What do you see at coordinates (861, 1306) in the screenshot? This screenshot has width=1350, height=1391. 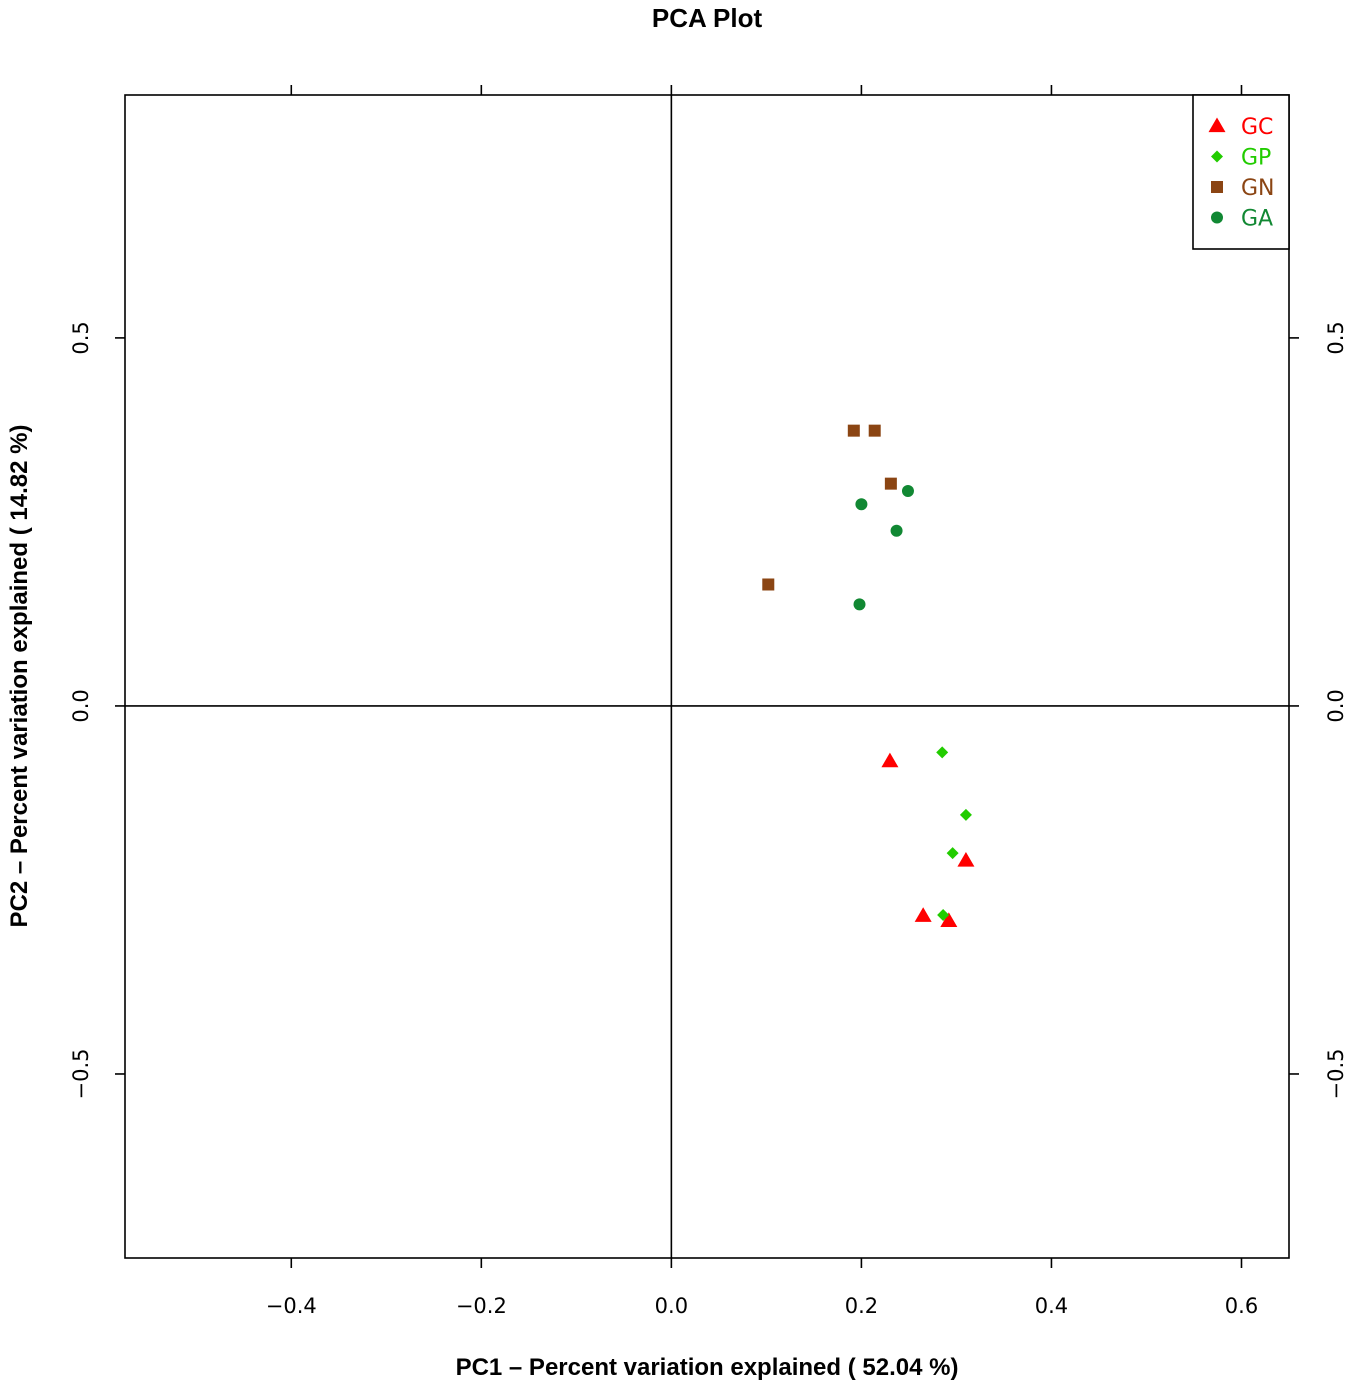 I see `x-tick-label: 0.2` at bounding box center [861, 1306].